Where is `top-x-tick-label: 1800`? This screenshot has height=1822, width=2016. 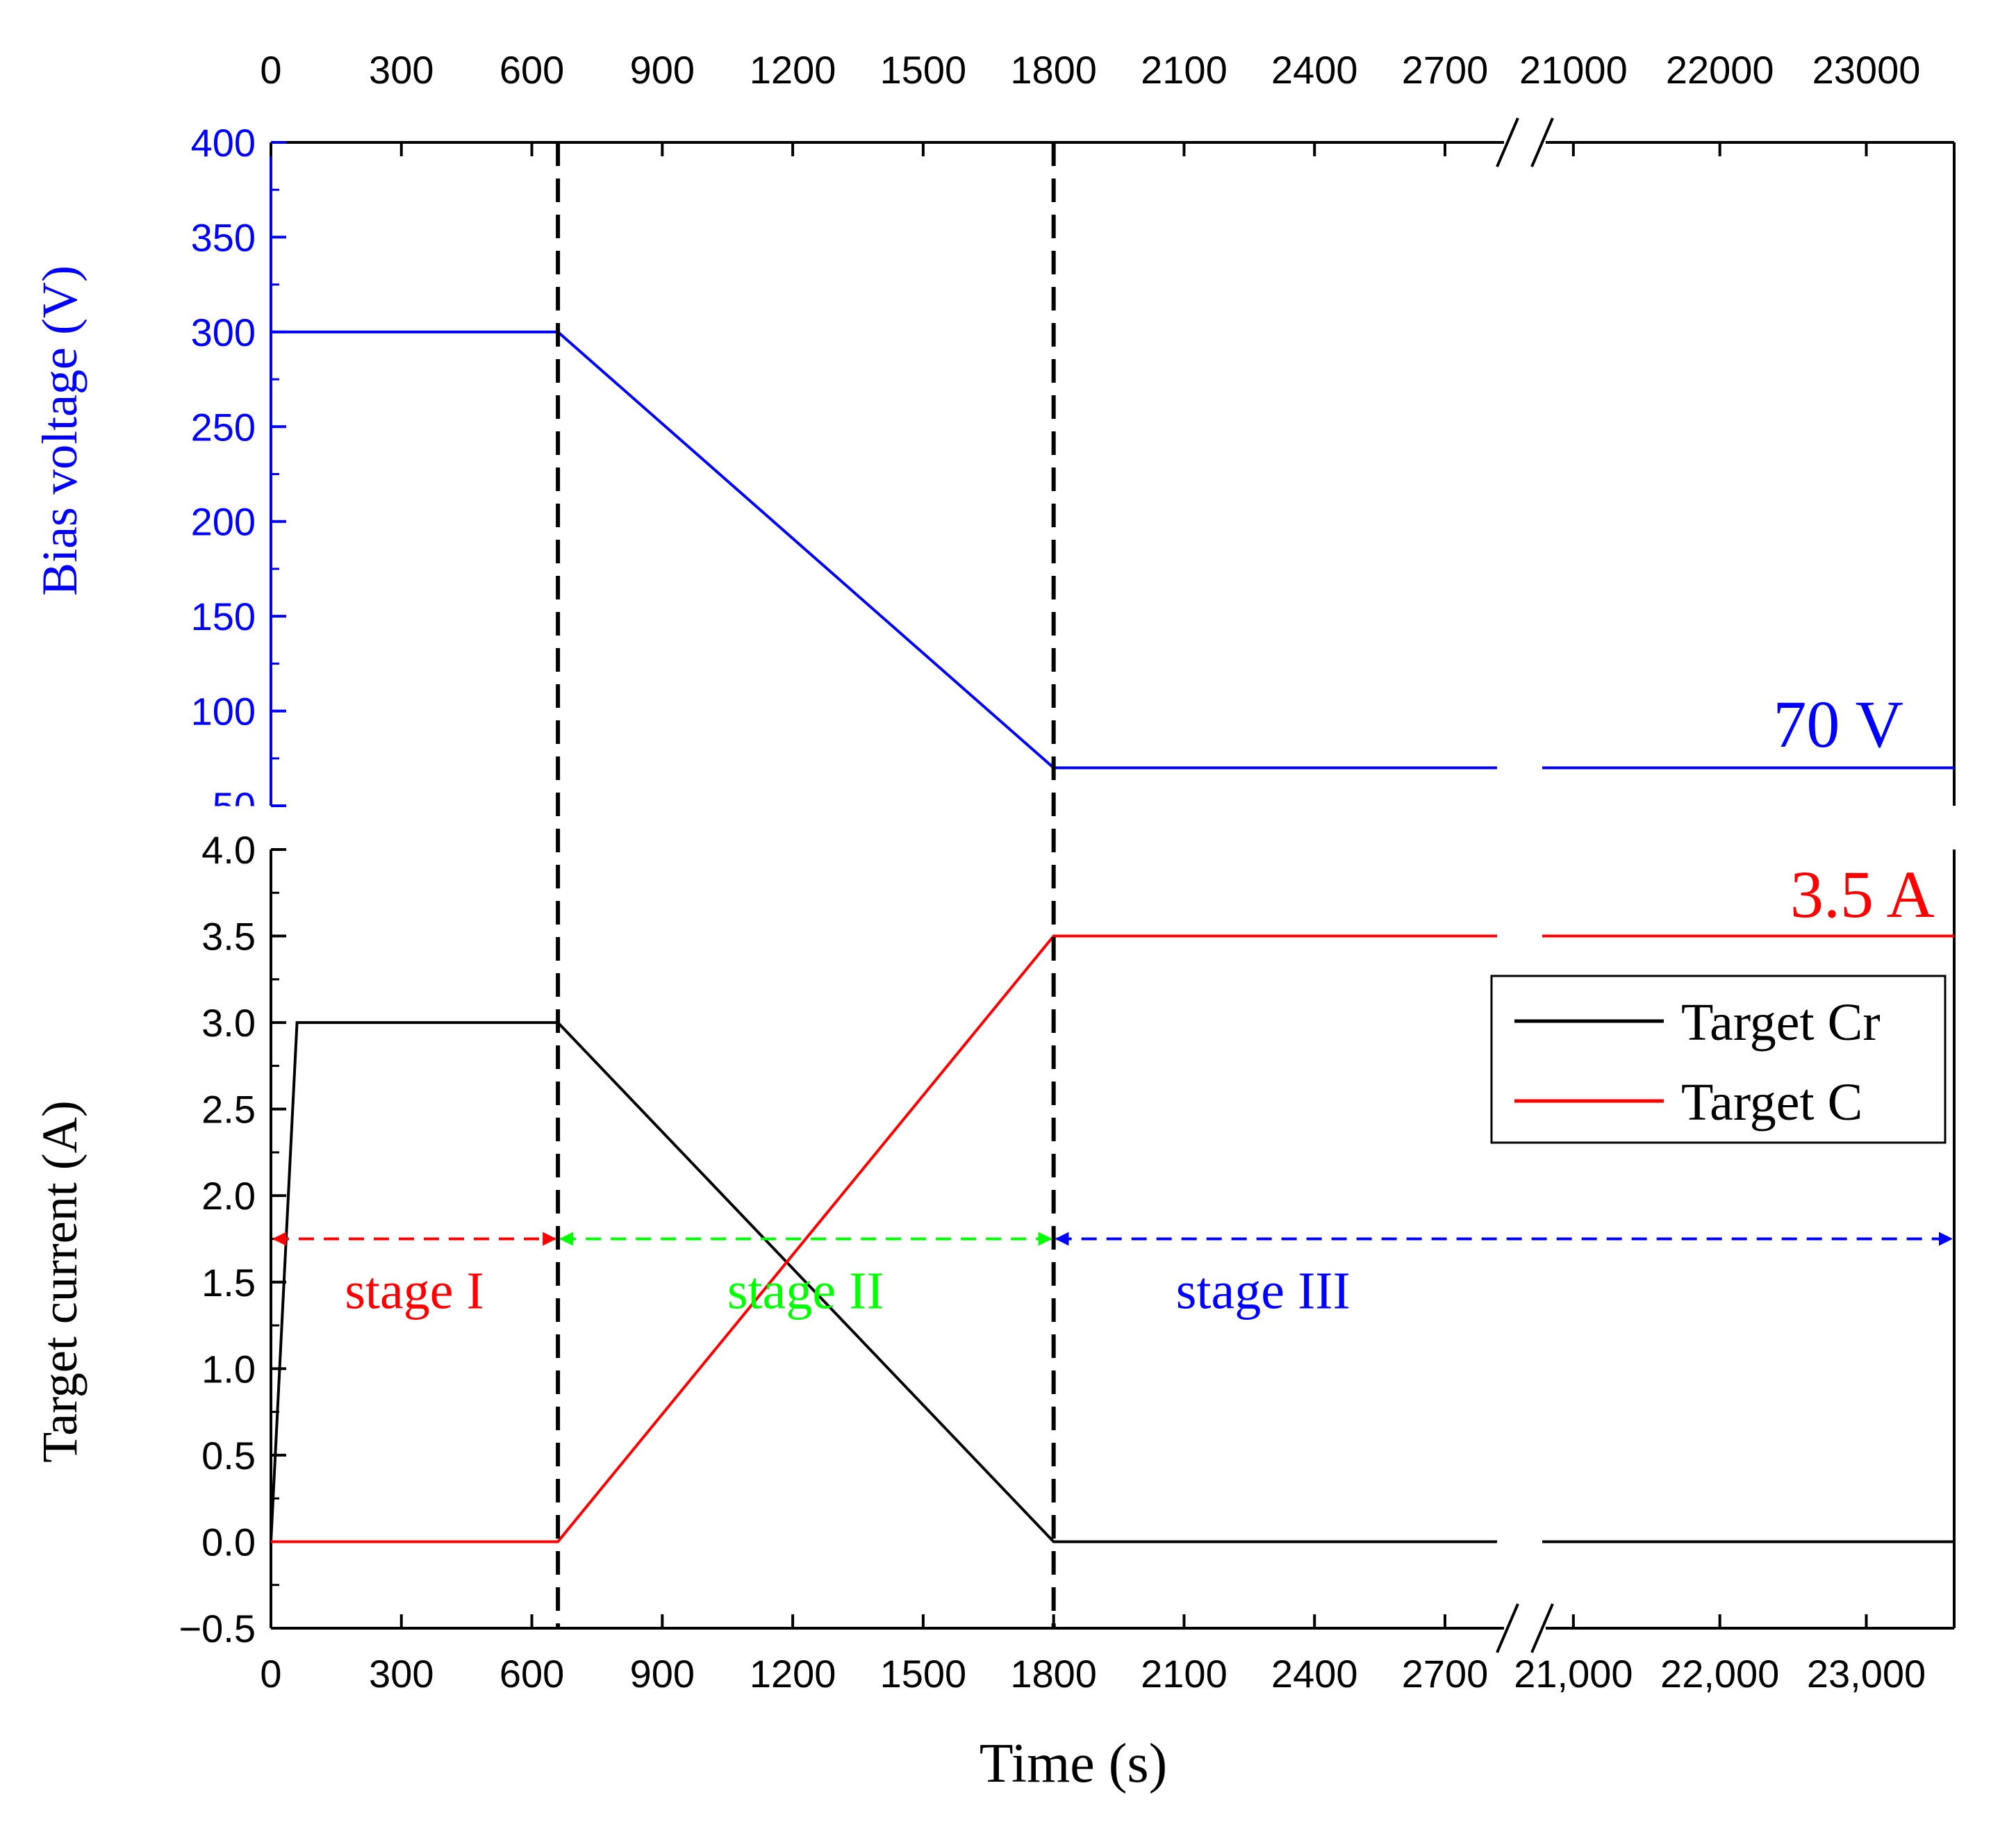
top-x-tick-label: 1800 is located at coordinates (1053, 70).